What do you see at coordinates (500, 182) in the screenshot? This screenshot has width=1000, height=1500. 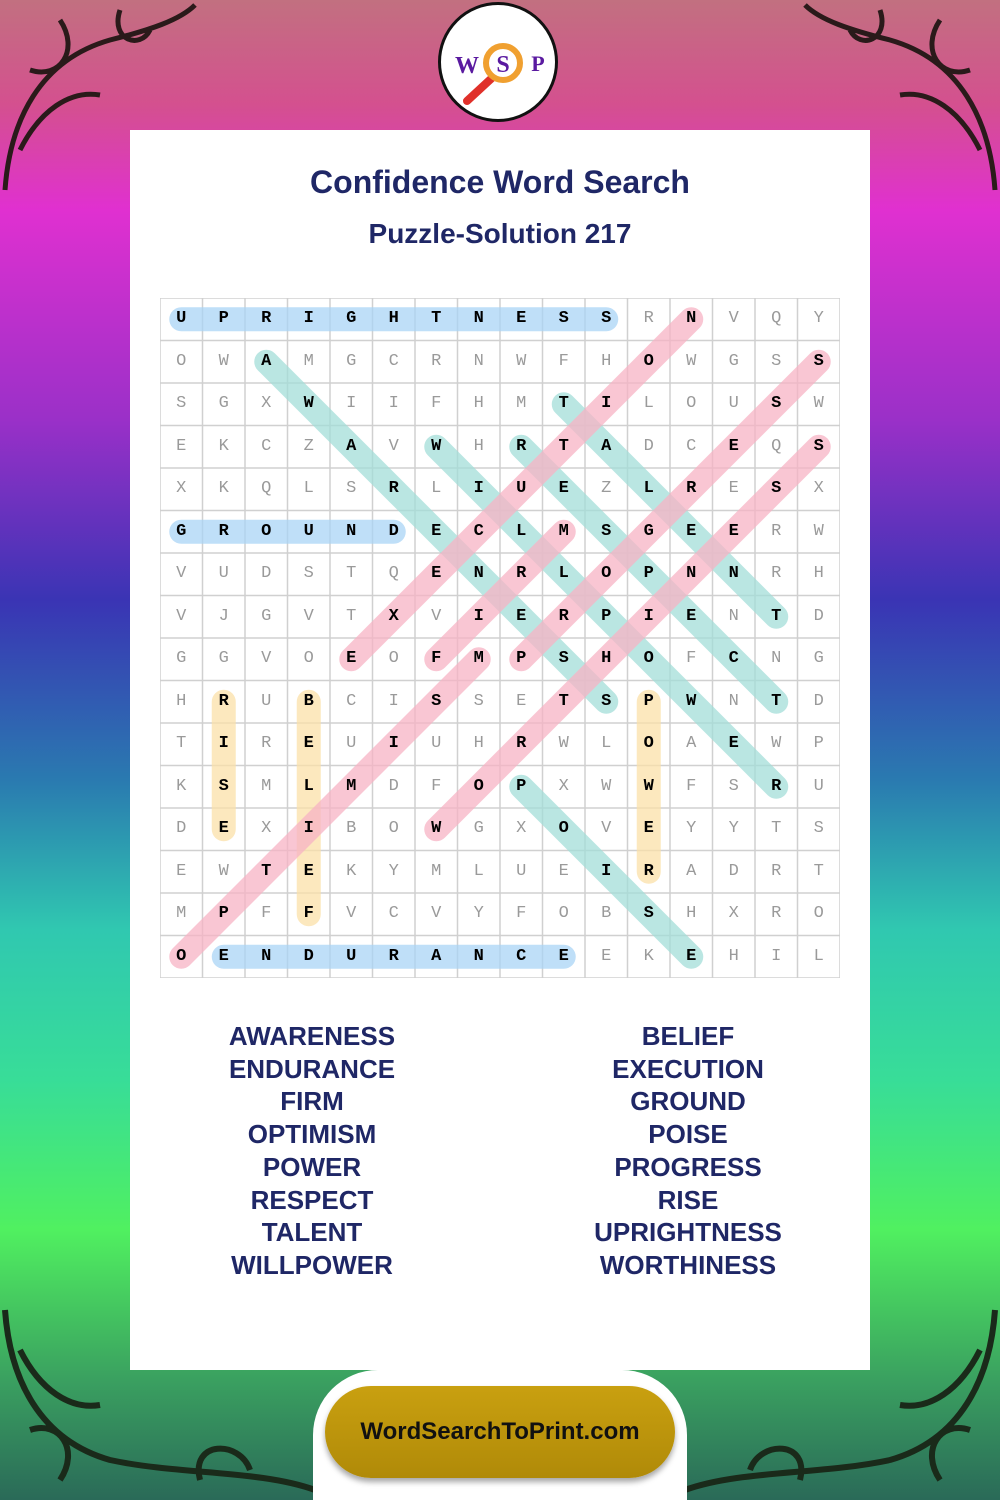 I see `page-title: Confidence Word Search` at bounding box center [500, 182].